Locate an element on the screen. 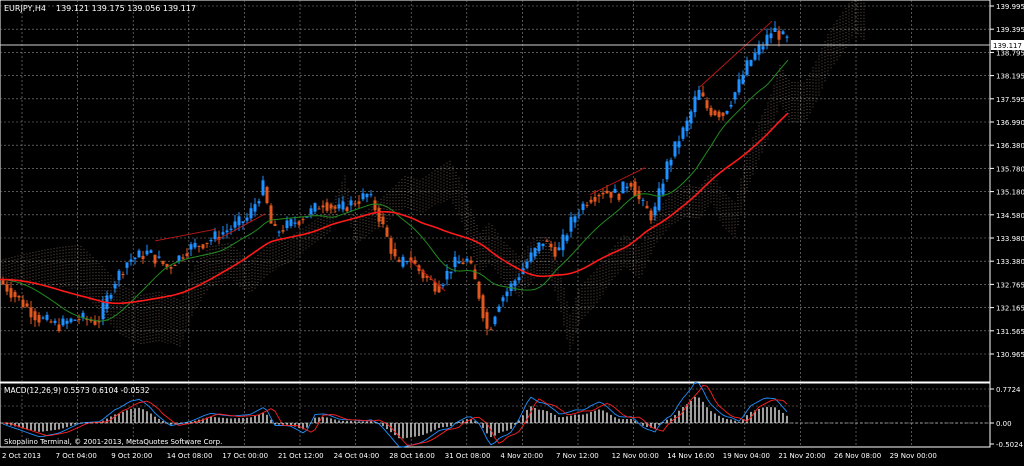 The height and width of the screenshot is (466, 1024). time-tick-label: 7 Nov 12:00 is located at coordinates (577, 456).